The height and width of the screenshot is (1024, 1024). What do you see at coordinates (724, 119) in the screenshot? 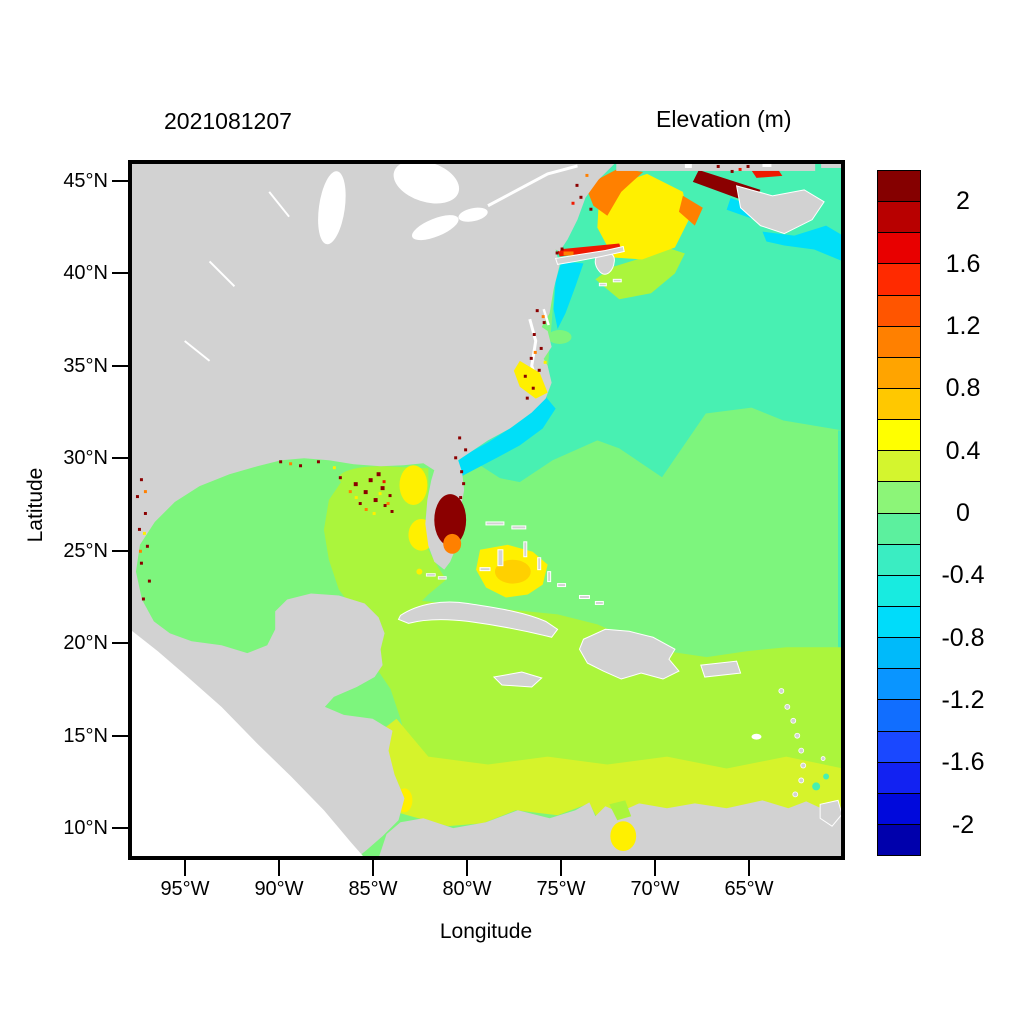
I see `colorbar-title: Elevation (m)` at bounding box center [724, 119].